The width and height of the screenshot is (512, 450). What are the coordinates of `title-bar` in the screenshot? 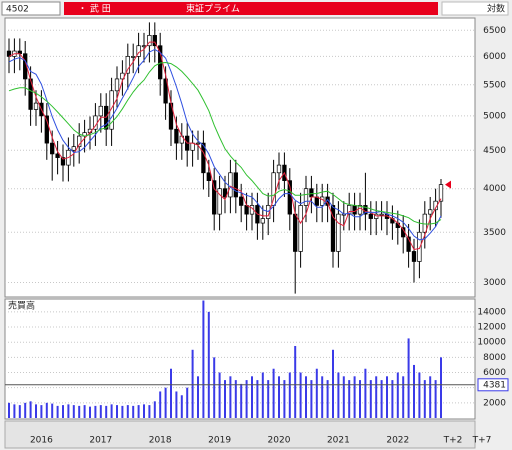 It's located at (251, 8).